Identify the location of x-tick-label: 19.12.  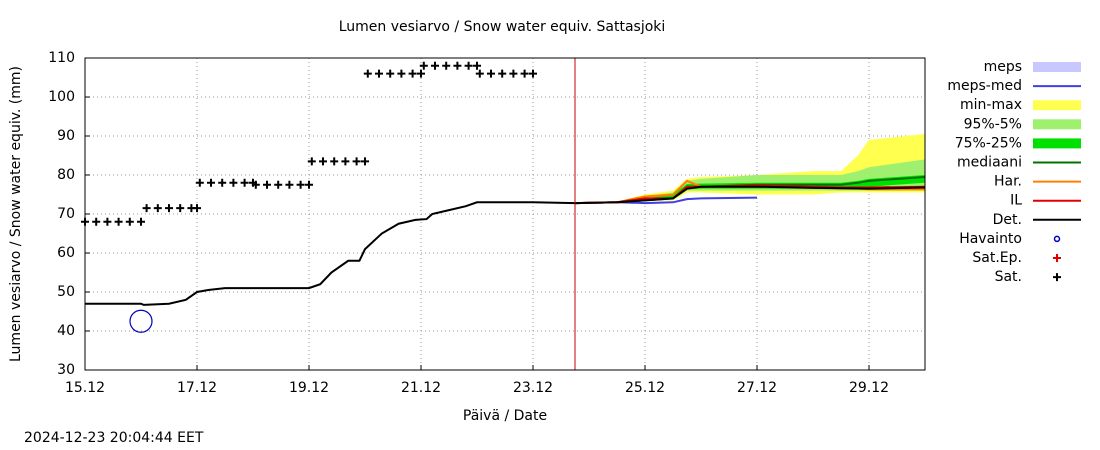
(309, 388).